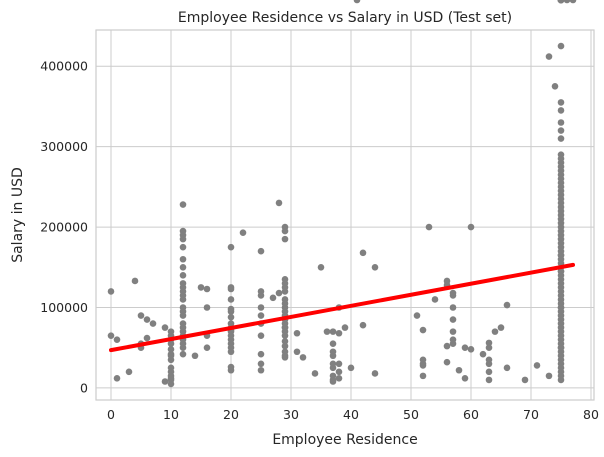 The width and height of the screenshot is (604, 457). I want to click on y-tick-label: 200000, so click(64, 227).